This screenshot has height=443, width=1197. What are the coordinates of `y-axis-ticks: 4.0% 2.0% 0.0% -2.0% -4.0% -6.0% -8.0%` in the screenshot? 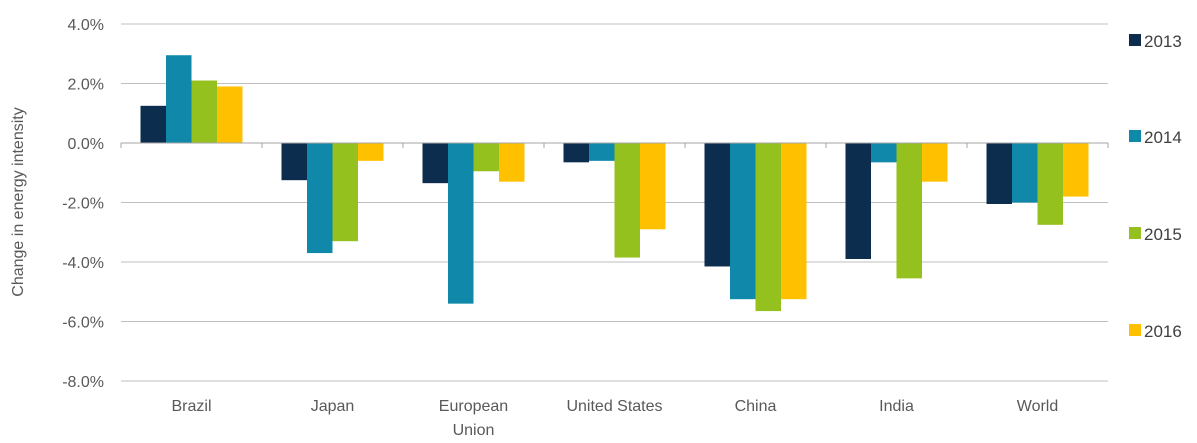 It's located at (83, 204).